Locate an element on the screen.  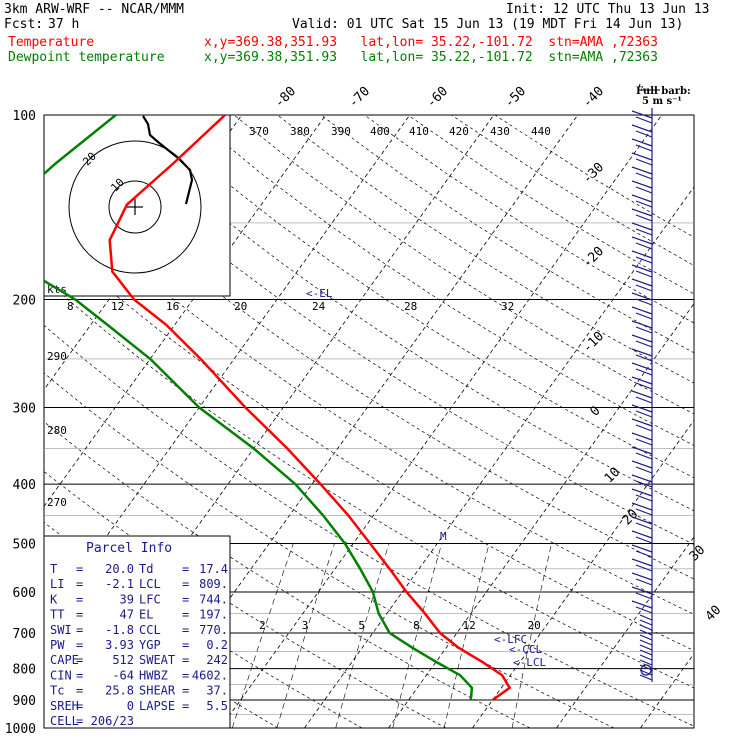
hodograph-box is located at coordinates (137, 205).